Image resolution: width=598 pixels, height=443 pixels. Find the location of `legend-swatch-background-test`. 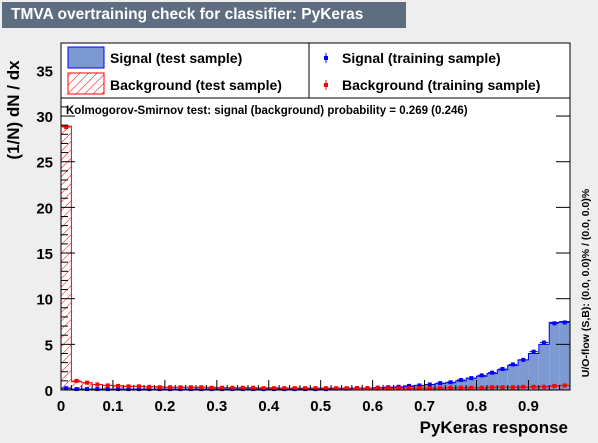

legend-swatch-background-test is located at coordinates (86, 83).